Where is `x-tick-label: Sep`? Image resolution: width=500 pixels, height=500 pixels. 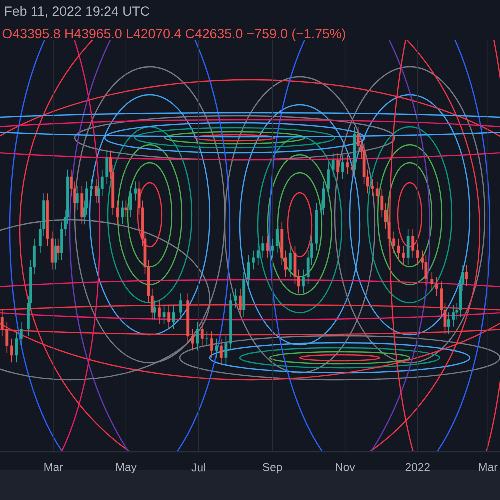
x-tick-label: Sep is located at coordinates (272, 468).